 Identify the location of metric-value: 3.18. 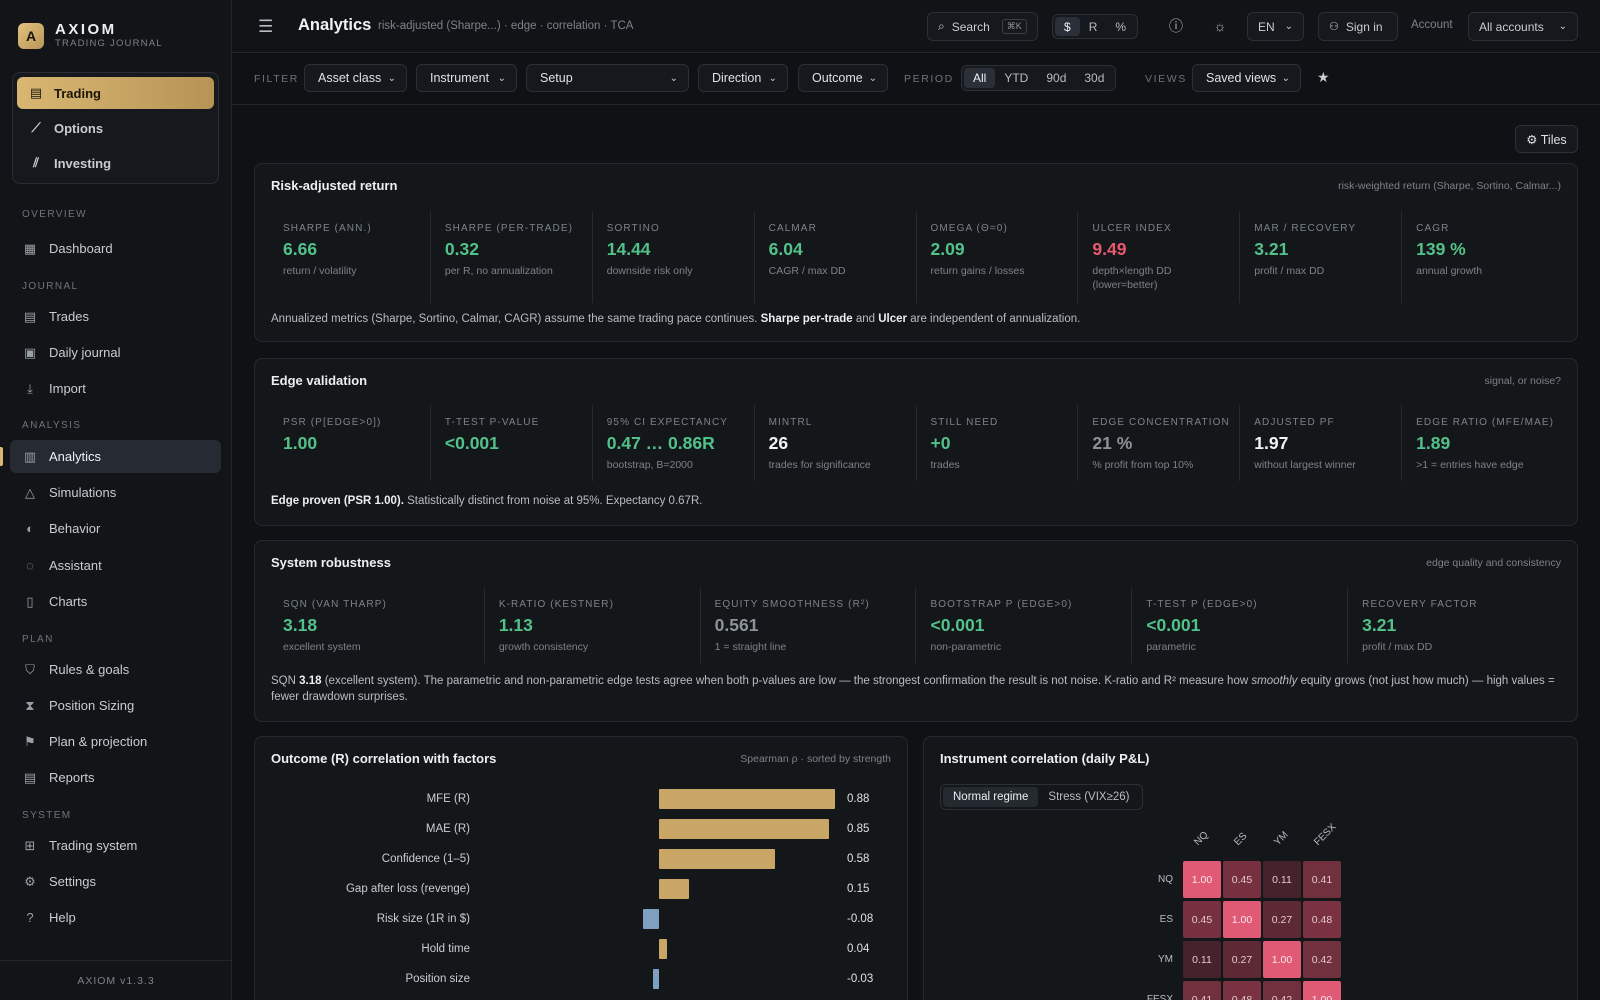
(300, 625).